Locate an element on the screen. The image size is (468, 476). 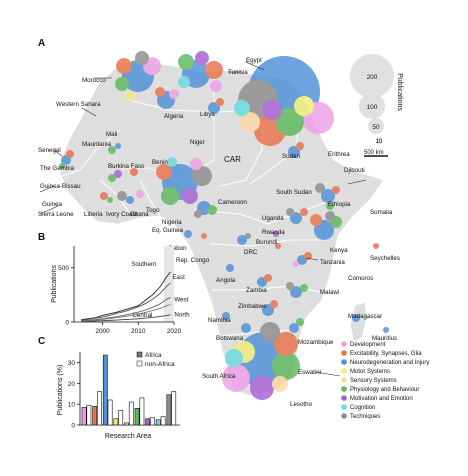
legend-swatch-neurodegeneration is located at coordinates (344, 362).